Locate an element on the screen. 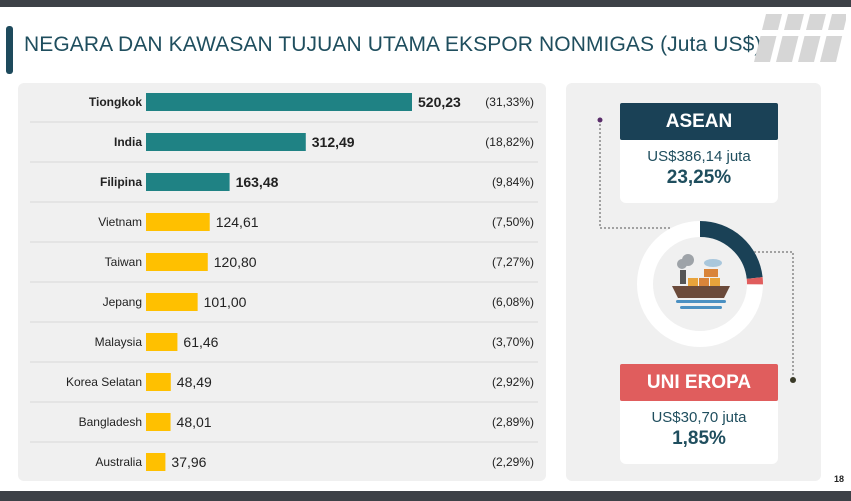 Image resolution: width=851 pixels, height=501 pixels. donut-segment-asean is located at coordinates (731, 250).